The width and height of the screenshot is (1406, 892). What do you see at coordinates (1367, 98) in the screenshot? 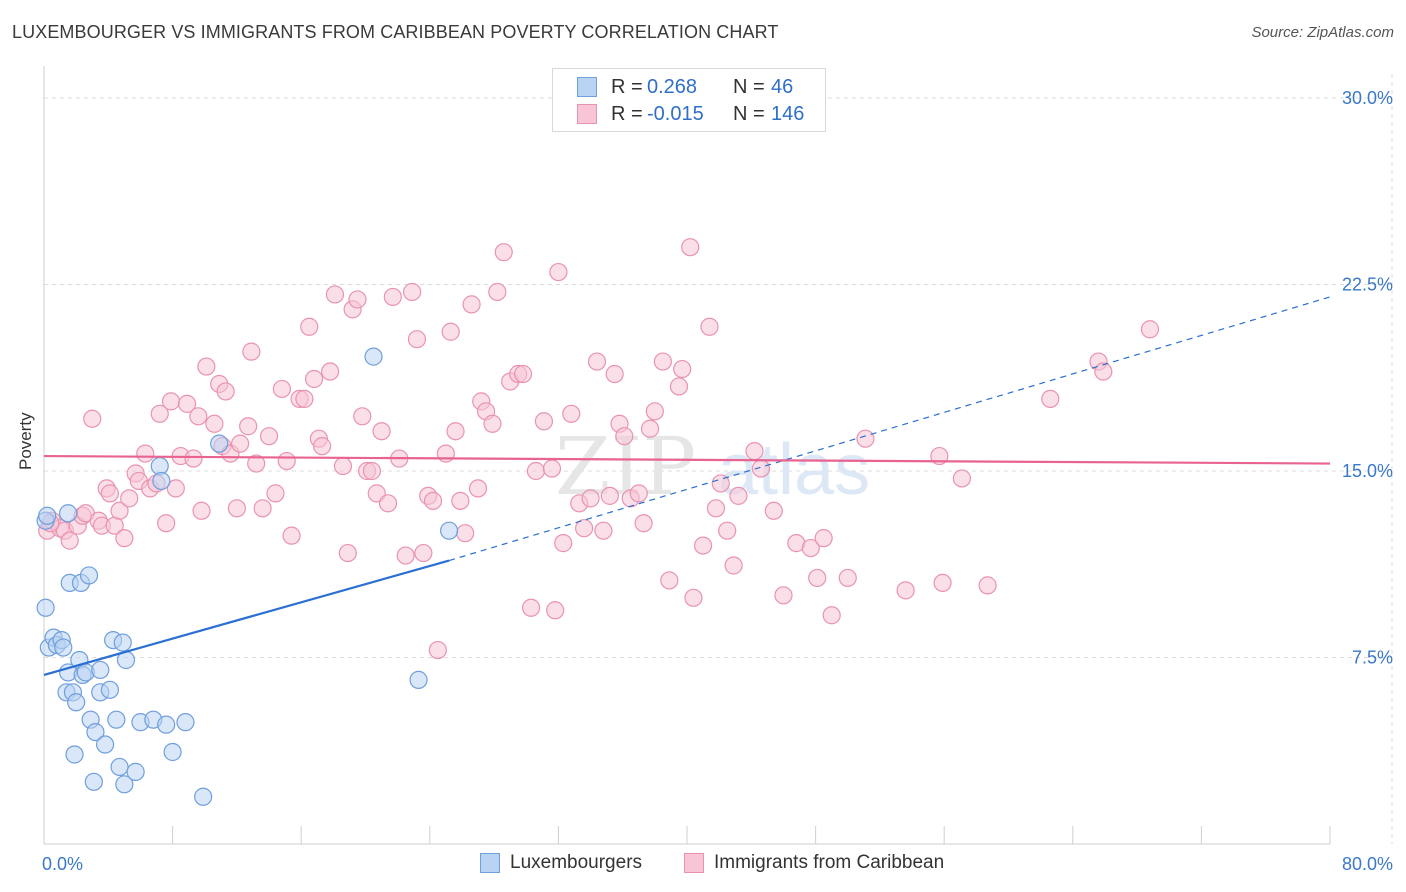
I see `y-tick-label: 30.0%` at bounding box center [1367, 98].